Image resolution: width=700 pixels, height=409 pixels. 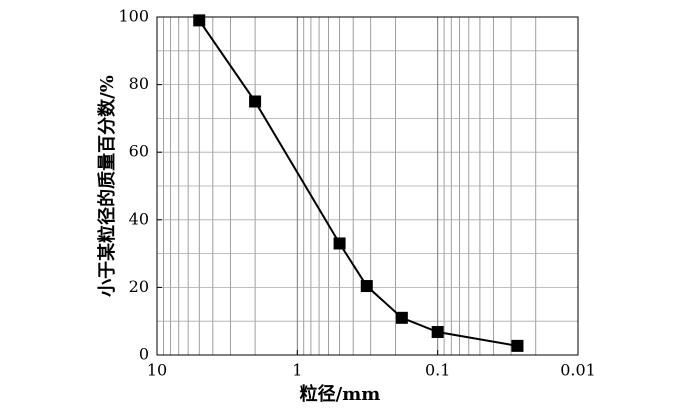 I want to click on y-tick-label: 20, so click(x=139, y=286).